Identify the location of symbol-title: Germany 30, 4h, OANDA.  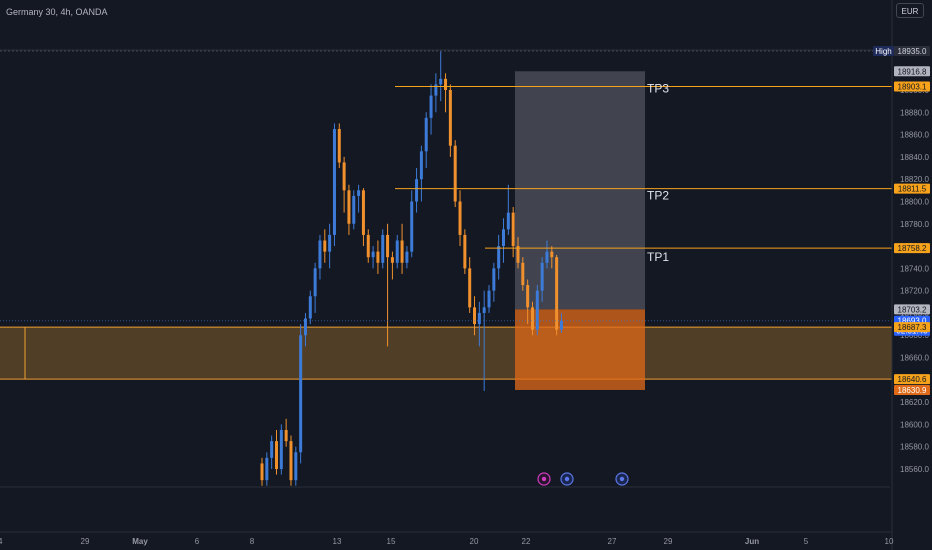
(57, 12).